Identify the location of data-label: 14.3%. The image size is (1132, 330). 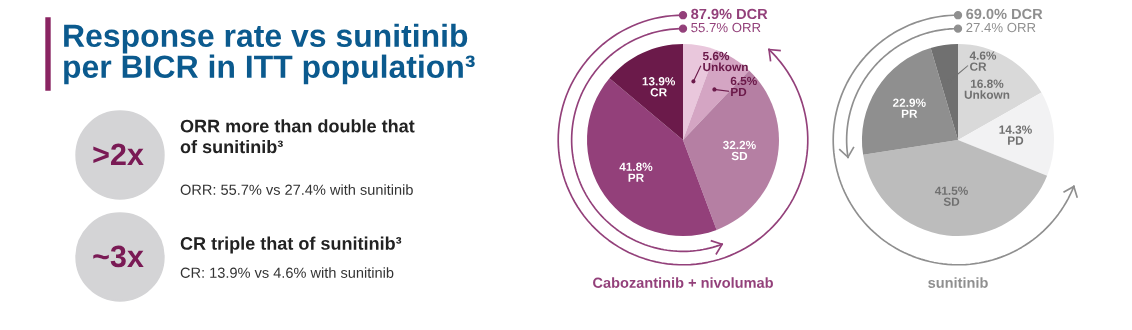
(1015, 129).